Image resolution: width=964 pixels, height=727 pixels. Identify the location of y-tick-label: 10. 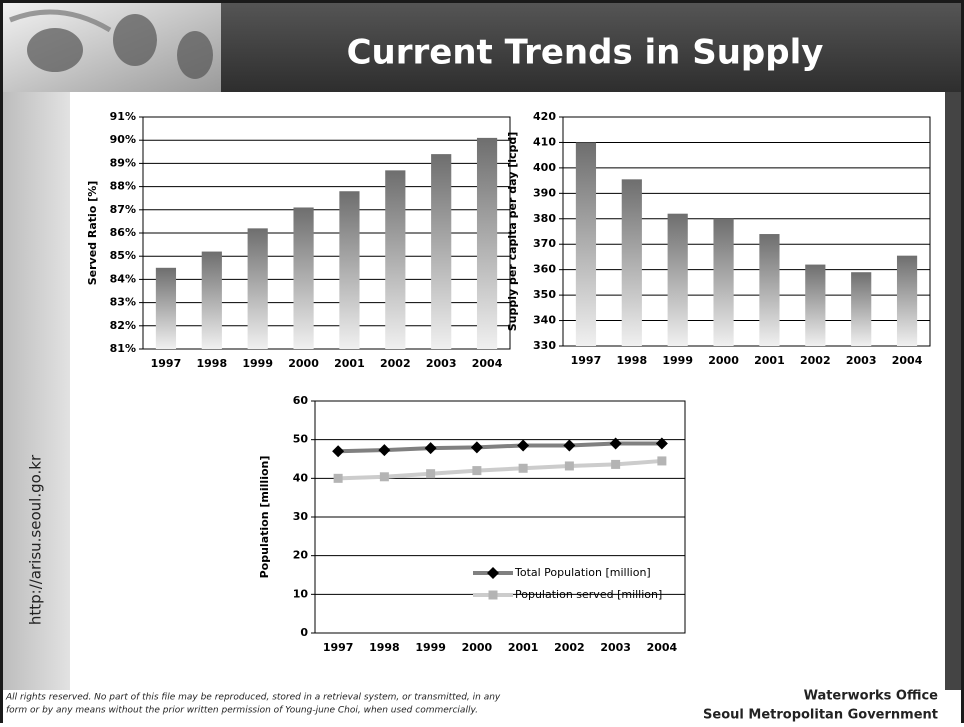
(301, 593).